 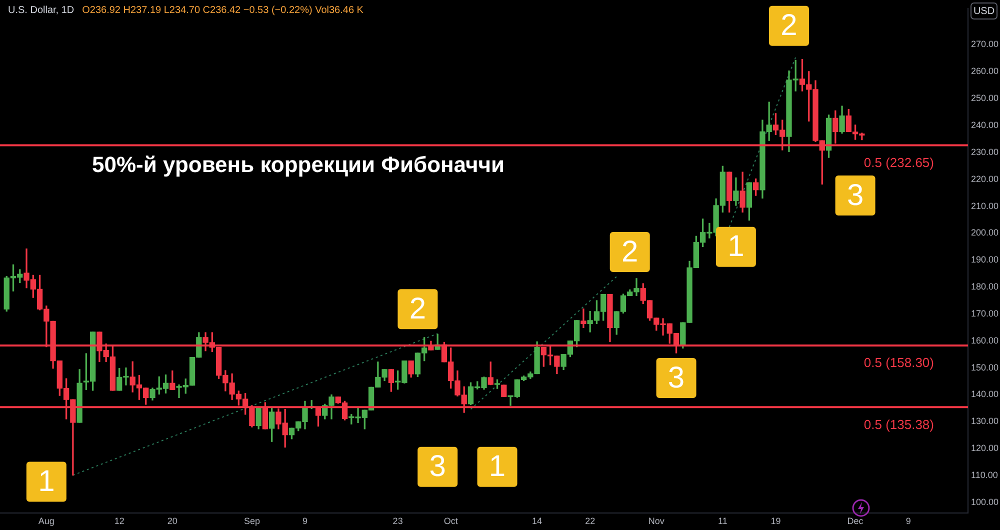 I want to click on x-tick-label: 23, so click(x=397, y=521).